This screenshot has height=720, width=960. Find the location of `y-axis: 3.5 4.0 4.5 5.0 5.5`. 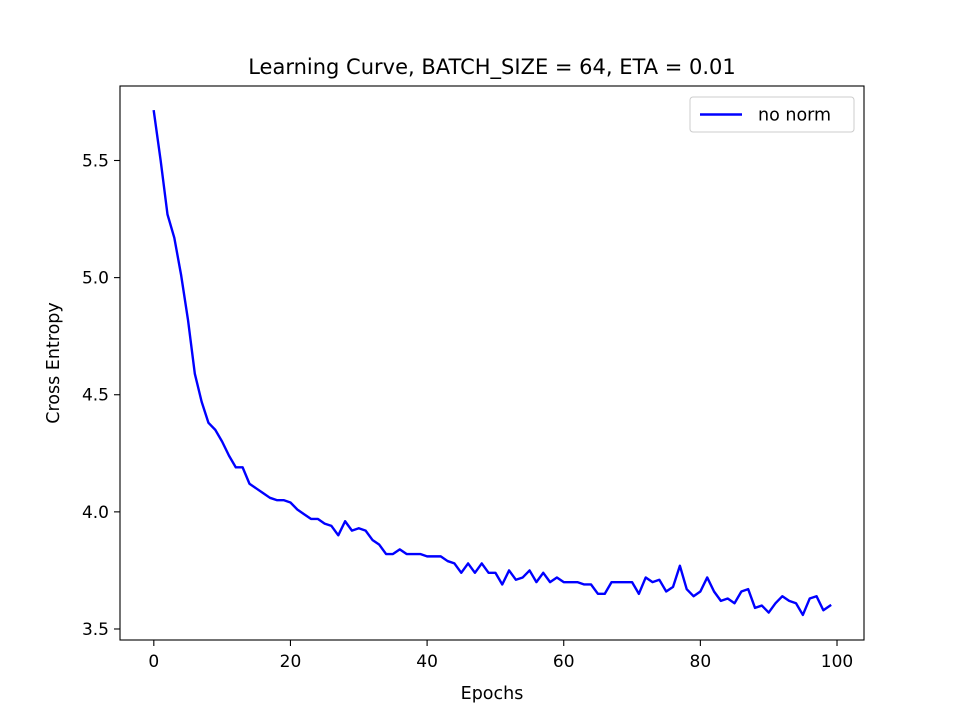

y-axis: 3.5 4.0 4.5 5.0 5.5 is located at coordinates (101, 395).